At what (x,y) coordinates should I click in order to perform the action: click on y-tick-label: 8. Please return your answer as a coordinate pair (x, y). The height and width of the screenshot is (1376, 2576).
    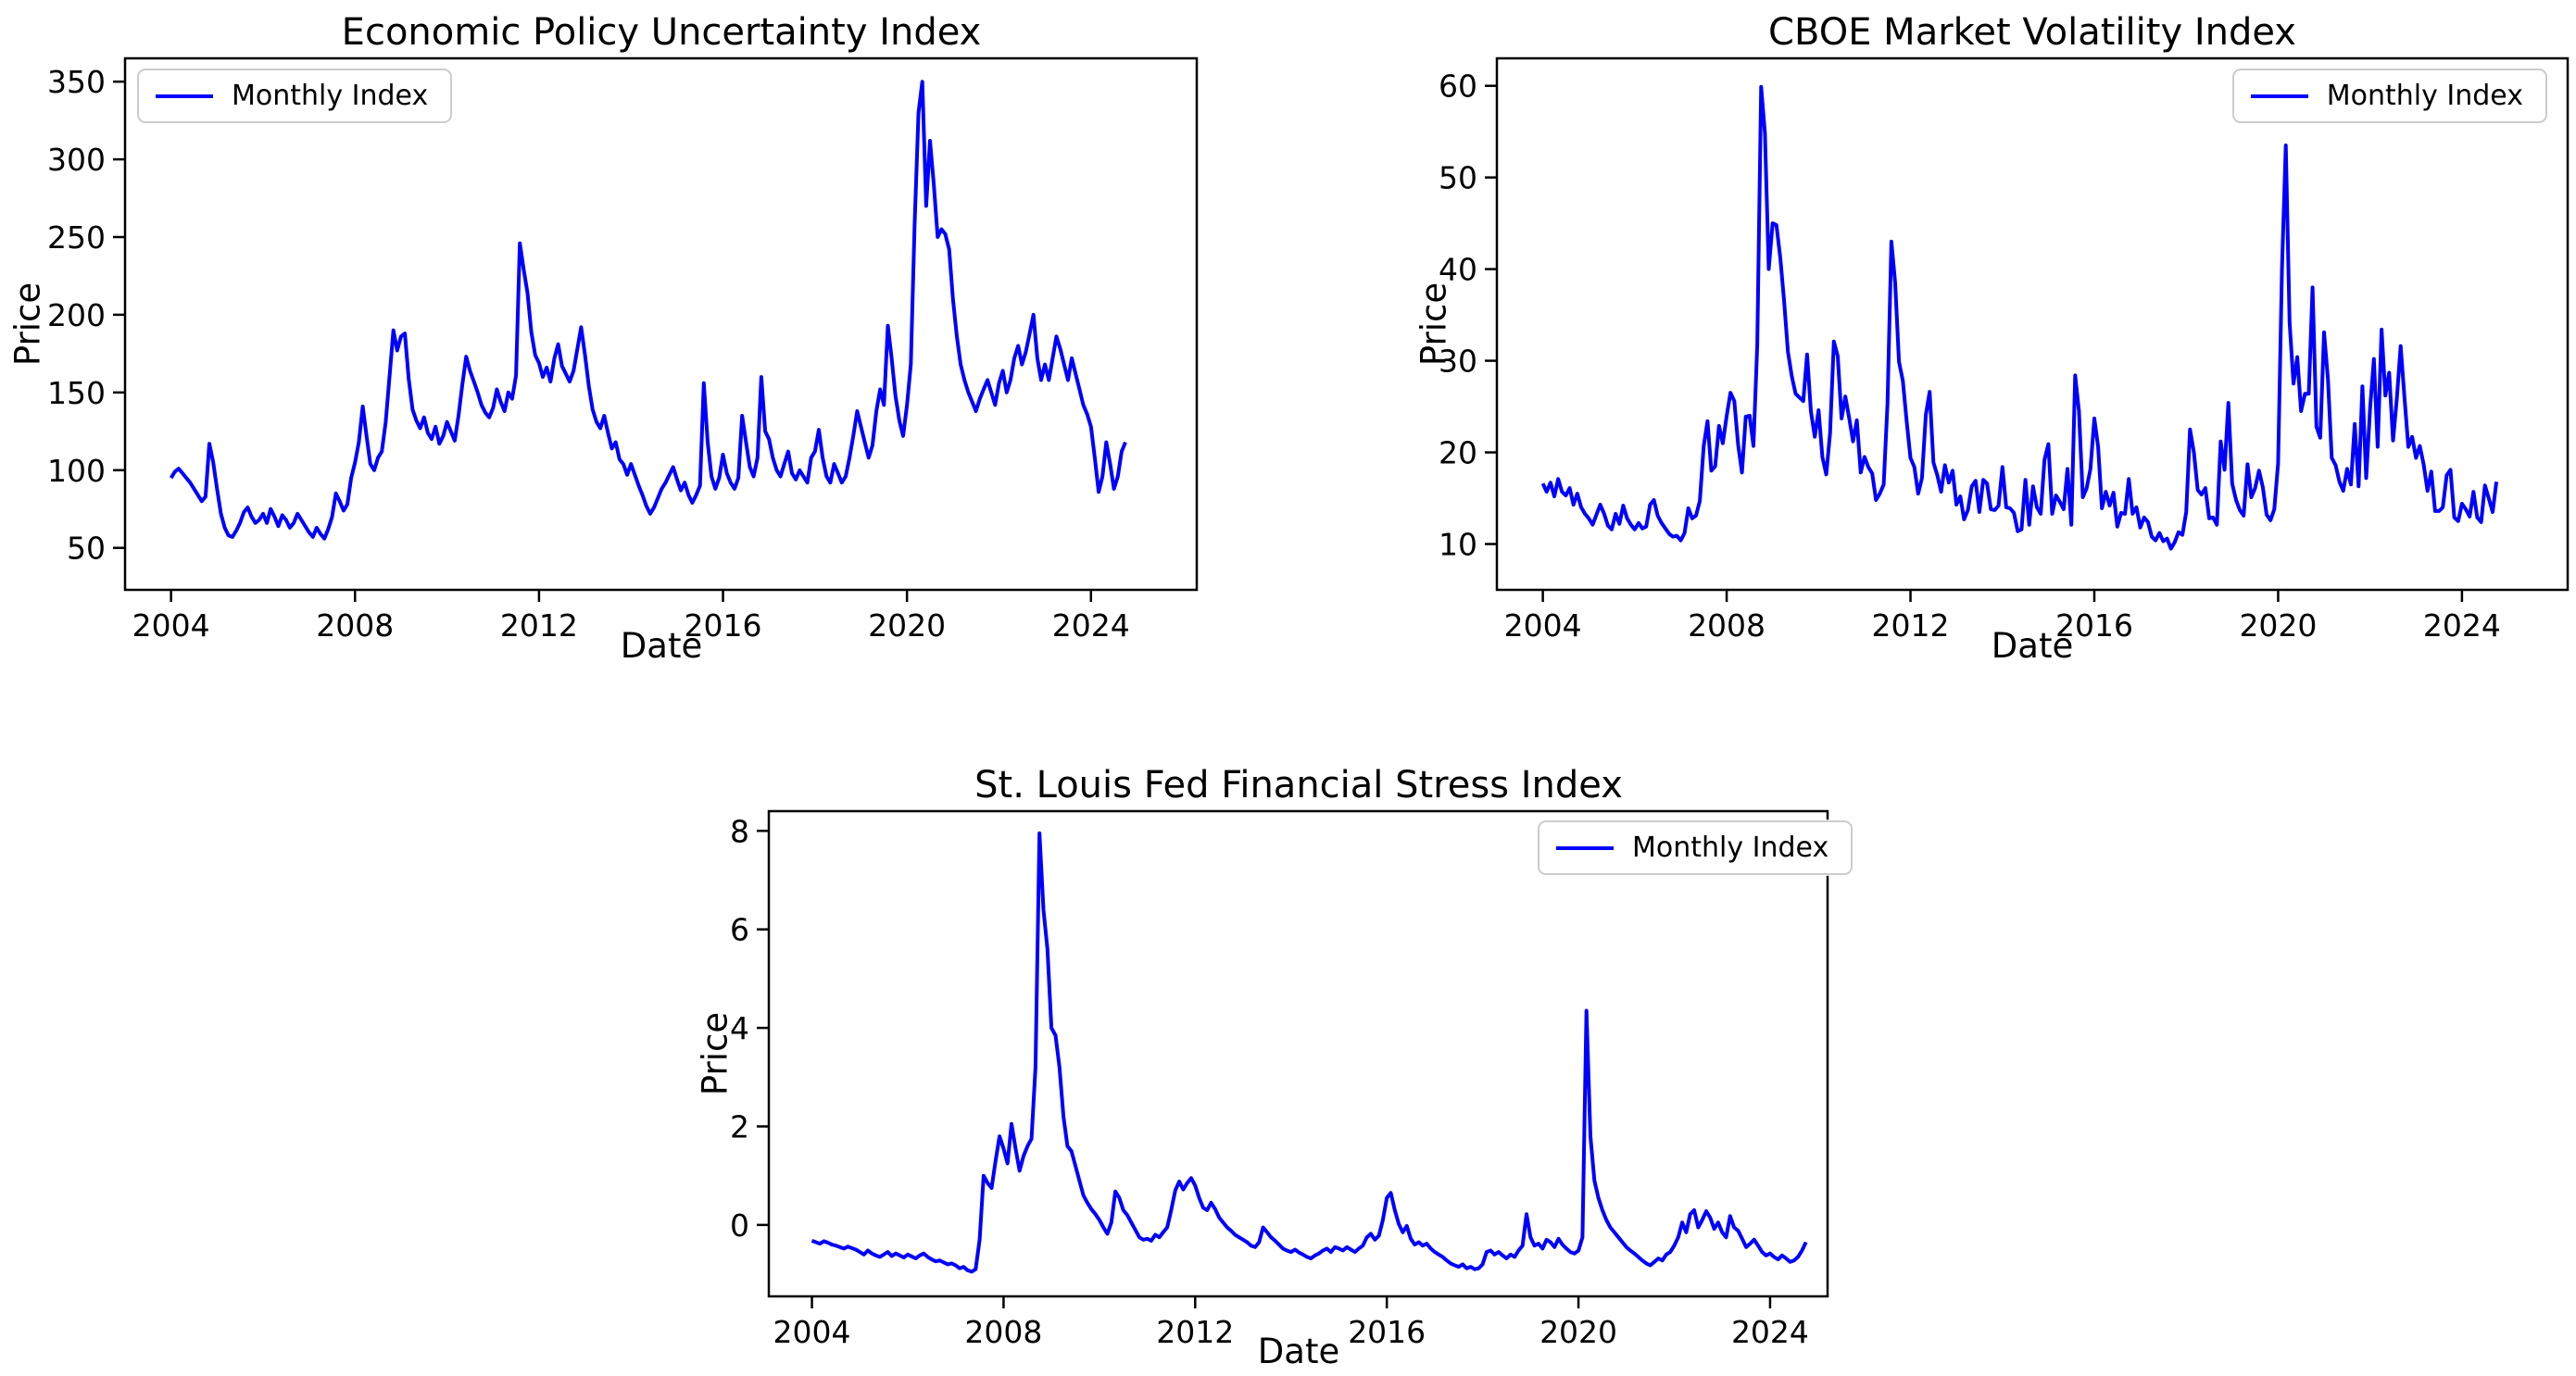
    Looking at the image, I should click on (739, 831).